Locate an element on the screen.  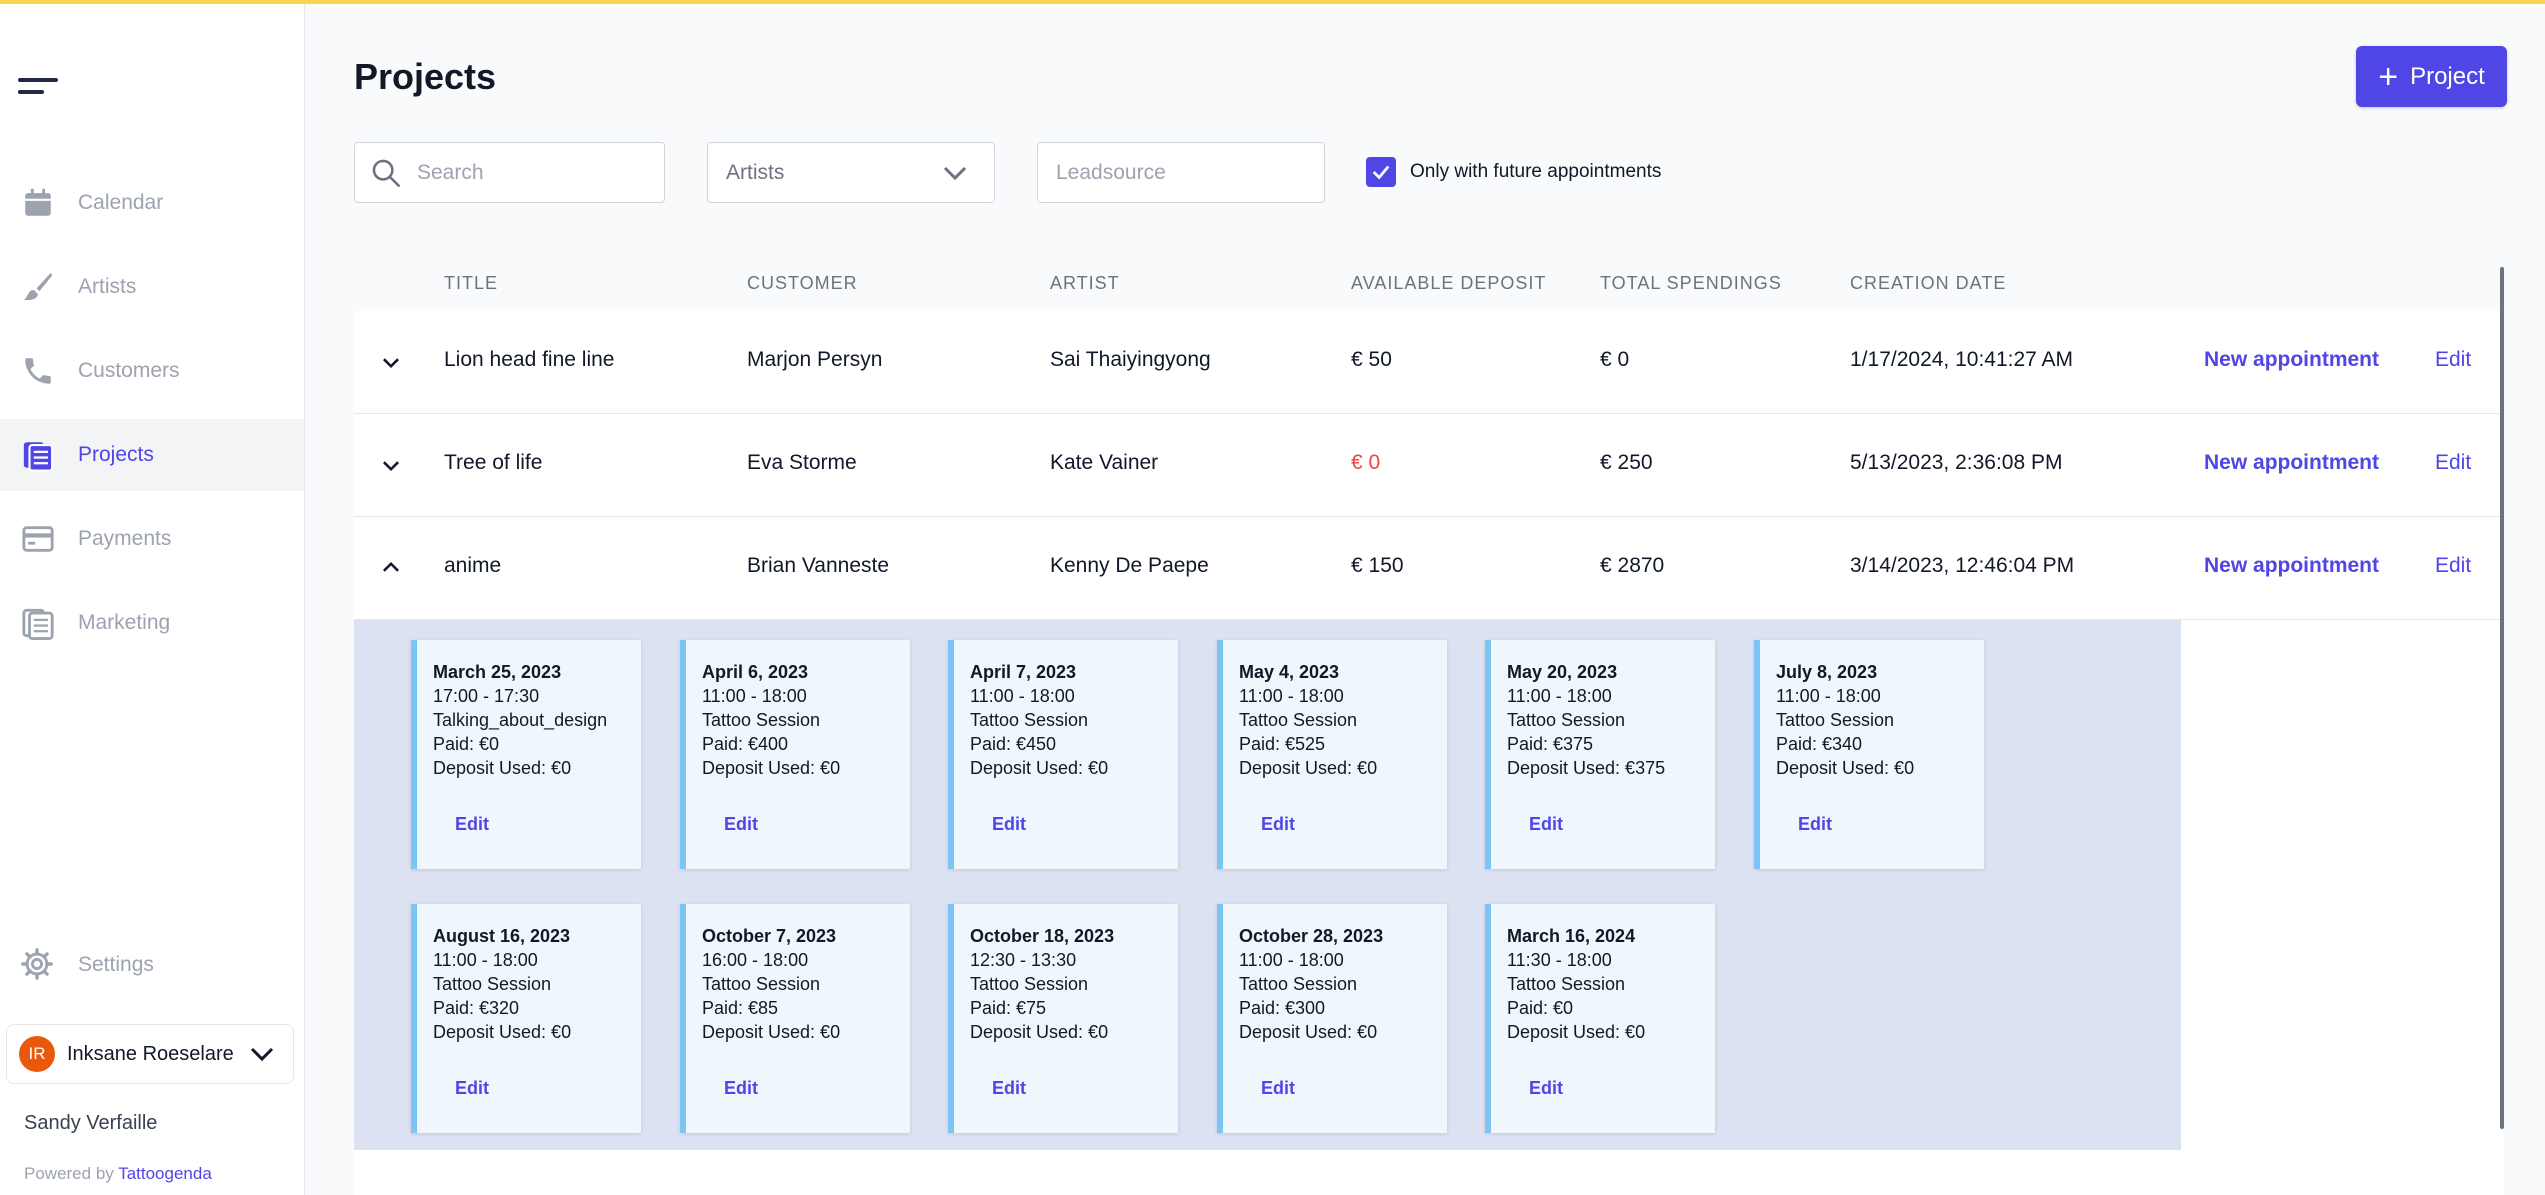
appointment-deposit: Deposit Used: €375 is located at coordinates (1586, 768).